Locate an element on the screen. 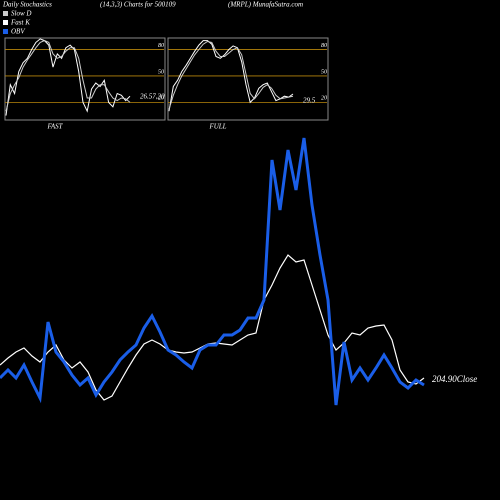  title: Daily Stochastics is located at coordinates (27, 5).